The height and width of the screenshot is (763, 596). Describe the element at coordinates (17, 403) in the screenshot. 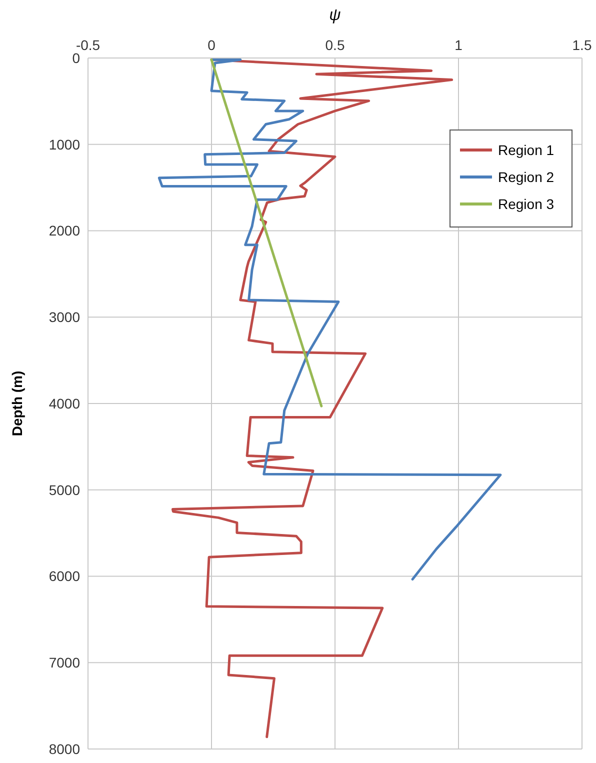

I see `y-axis-title: Depth (m)` at that location.